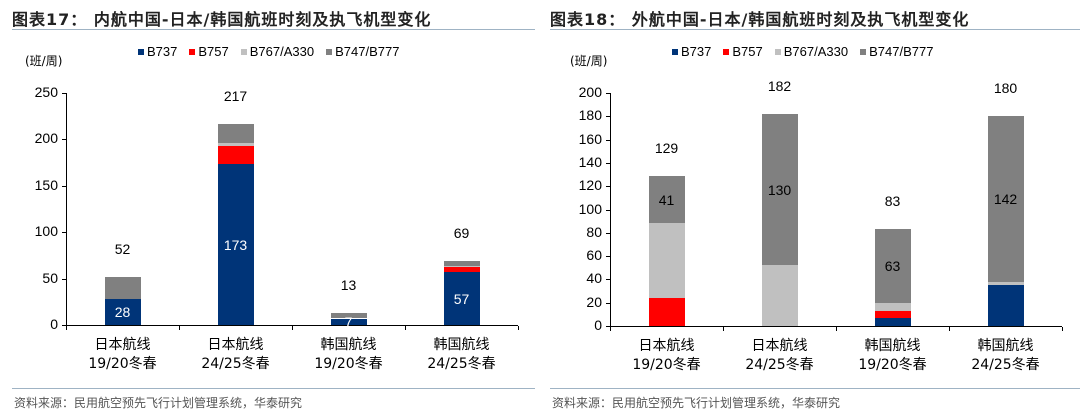 The height and width of the screenshot is (419, 1080). Describe the element at coordinates (892, 201) in the screenshot. I see `bar-total-label: 83` at that location.